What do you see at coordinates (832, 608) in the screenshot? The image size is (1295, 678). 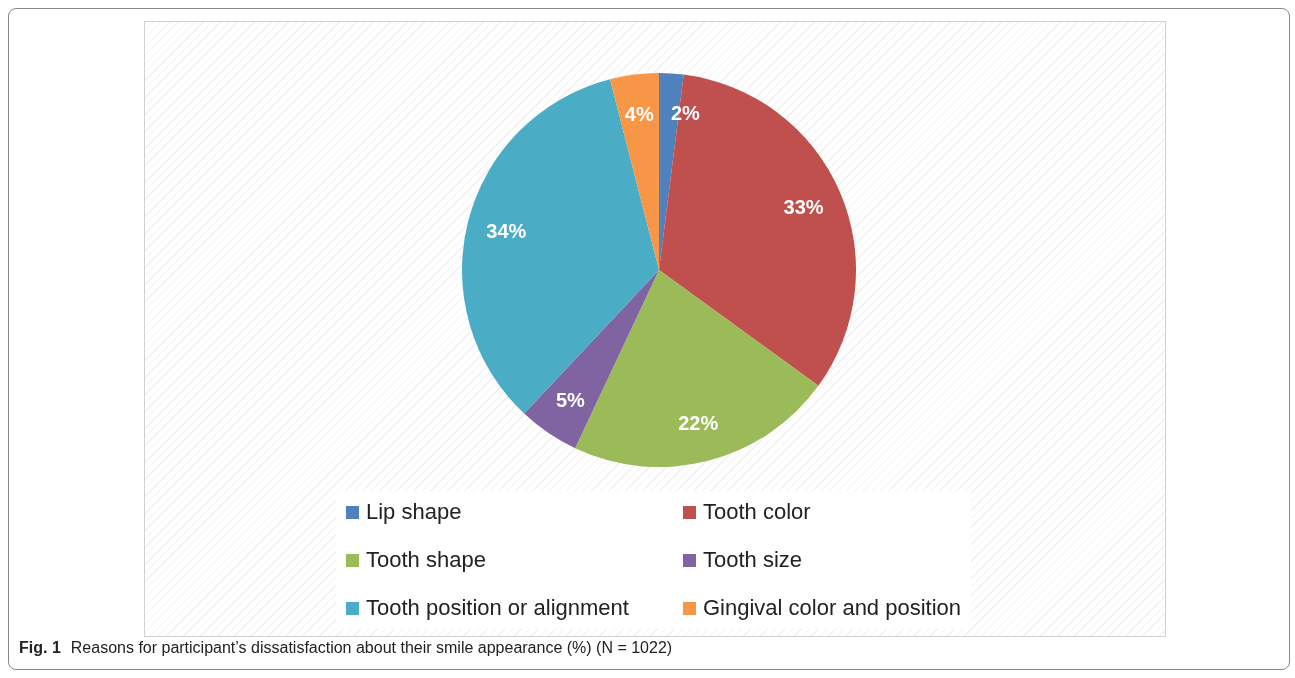 I see `legend-label: Gingival color and position` at bounding box center [832, 608].